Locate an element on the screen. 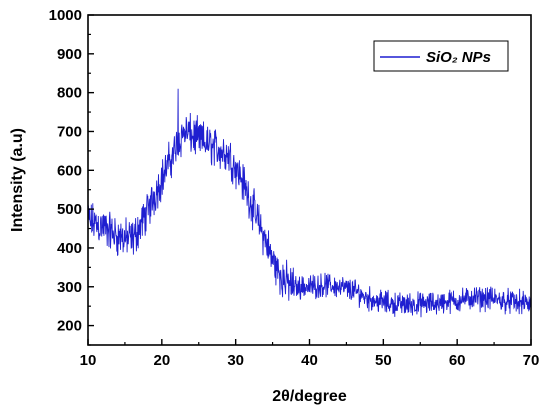 Image resolution: width=550 pixels, height=413 pixels. y-tick-label: 1000 is located at coordinates (65, 15).